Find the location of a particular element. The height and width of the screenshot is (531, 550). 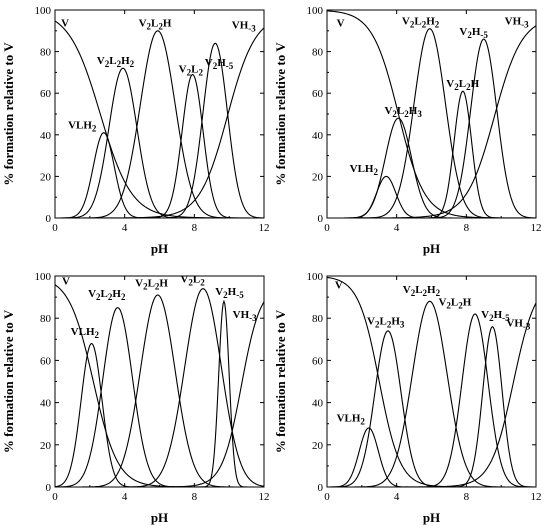

series-line-v2l2h3 is located at coordinates (431, 408).